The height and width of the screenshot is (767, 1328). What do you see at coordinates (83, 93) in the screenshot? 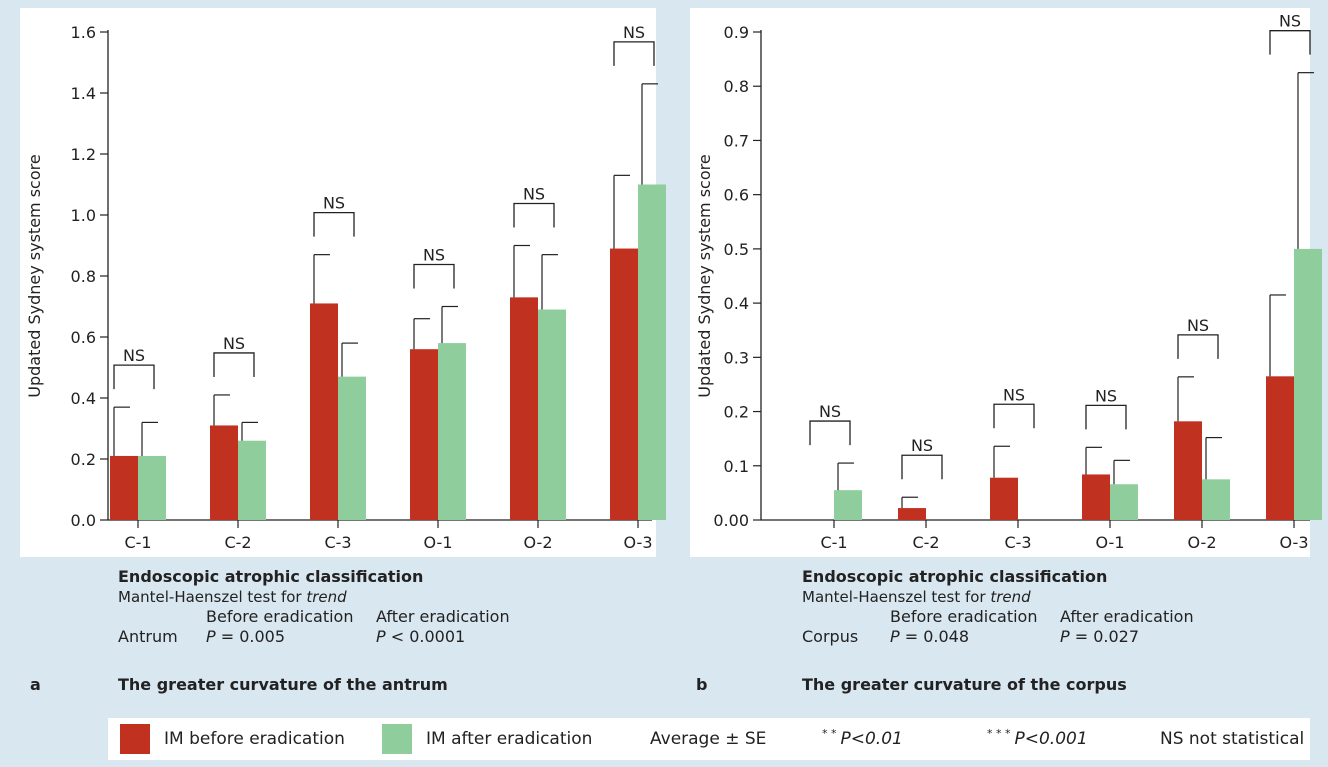
I see `chart-a-y-tick-label: 1.4` at bounding box center [83, 93].